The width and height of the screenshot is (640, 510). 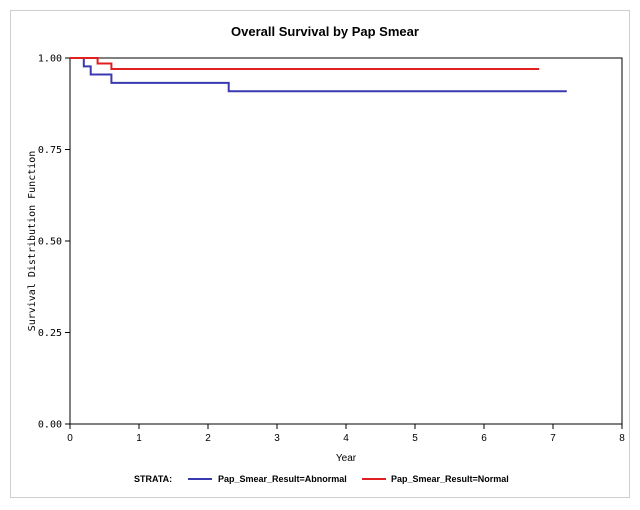 What do you see at coordinates (50, 333) in the screenshot?
I see `y-tick-label: 0.25` at bounding box center [50, 333].